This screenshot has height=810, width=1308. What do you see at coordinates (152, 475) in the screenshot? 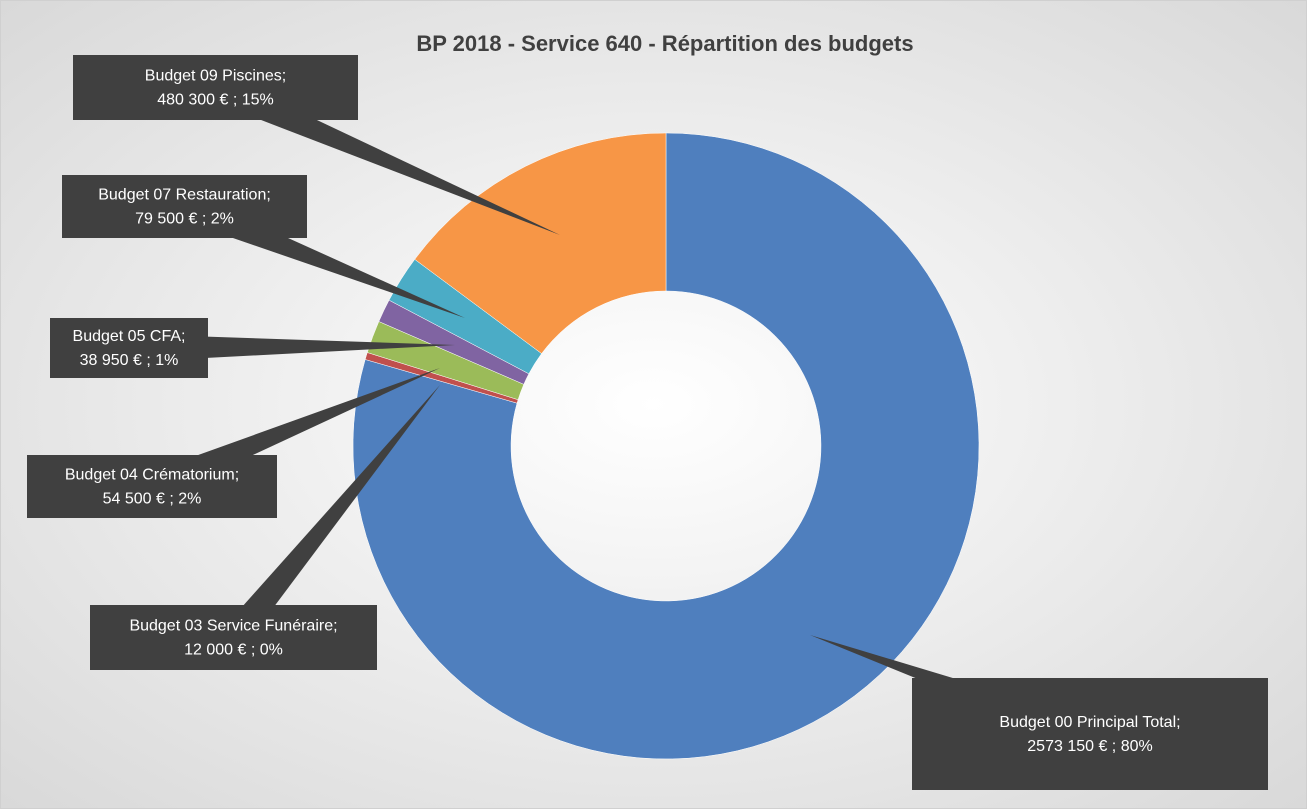
I see `data-label-name: Budget 04 Crématorium;` at bounding box center [152, 475].